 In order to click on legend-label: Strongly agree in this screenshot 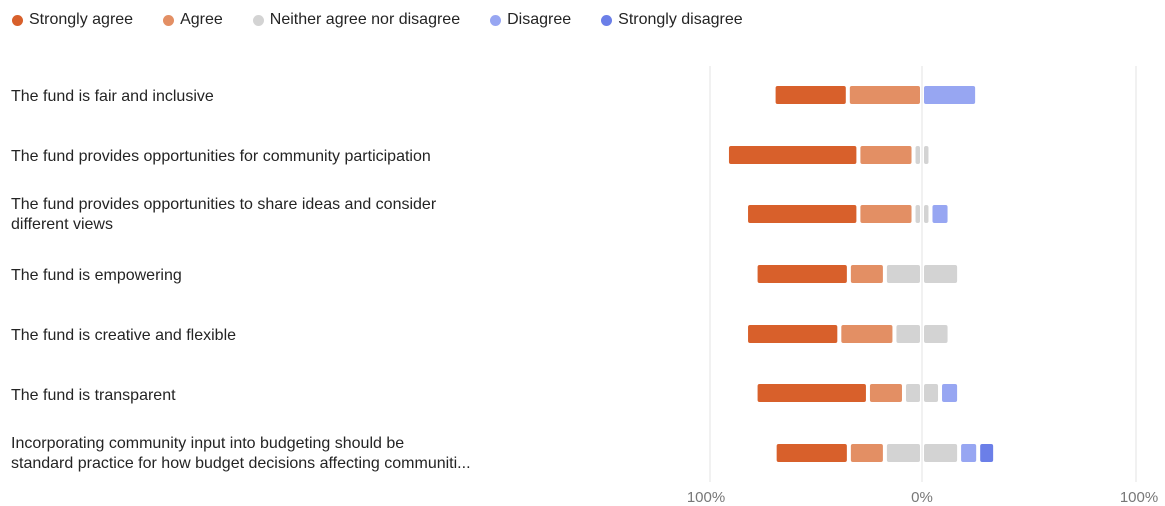, I will do `click(81, 19)`.